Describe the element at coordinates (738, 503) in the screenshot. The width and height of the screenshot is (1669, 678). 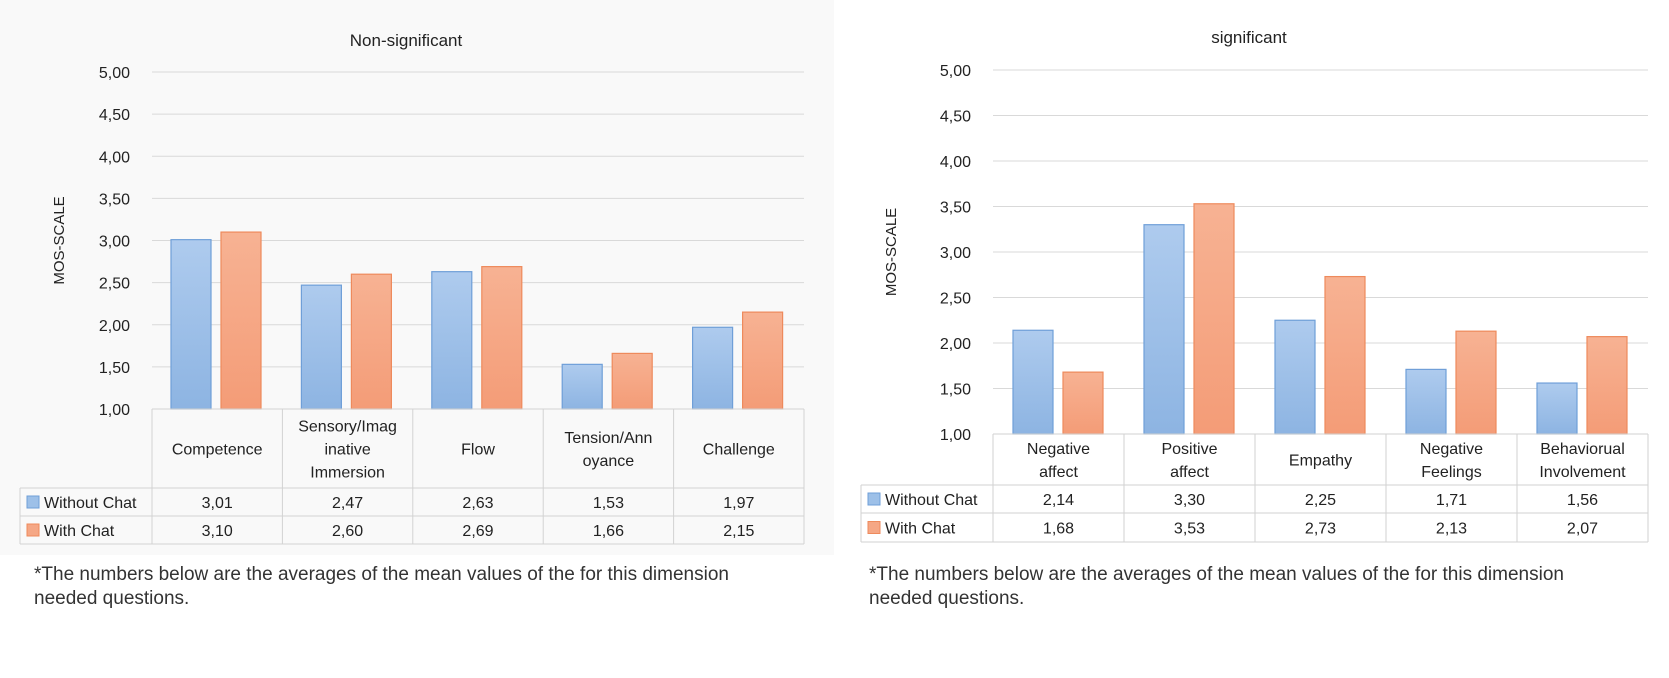
I see `data-label: 1,97` at that location.